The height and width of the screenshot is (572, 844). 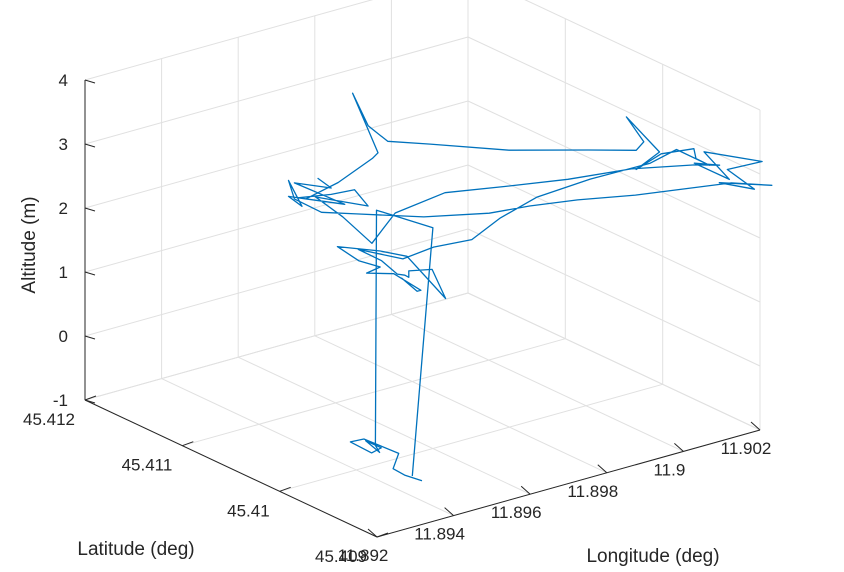 What do you see at coordinates (746, 448) in the screenshot?
I see `x-tick-label: 11.902` at bounding box center [746, 448].